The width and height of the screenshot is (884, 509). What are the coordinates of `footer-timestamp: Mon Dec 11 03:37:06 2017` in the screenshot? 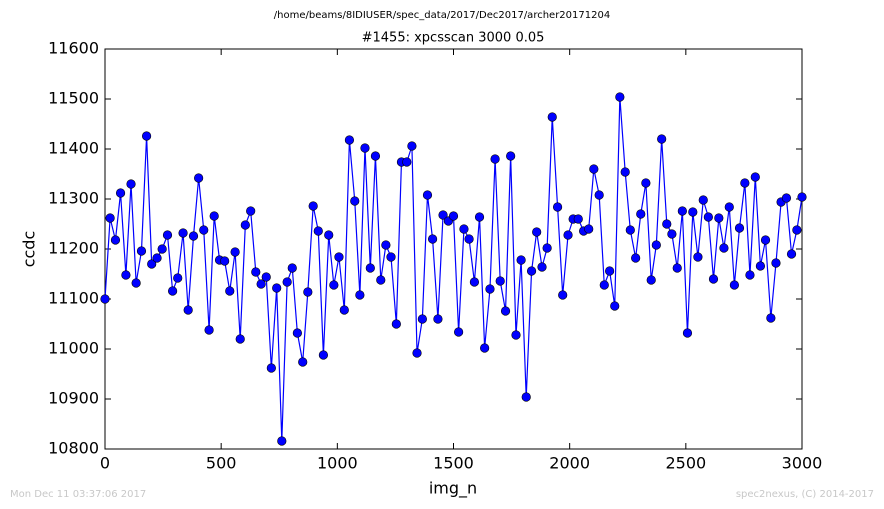 It's located at (78, 494).